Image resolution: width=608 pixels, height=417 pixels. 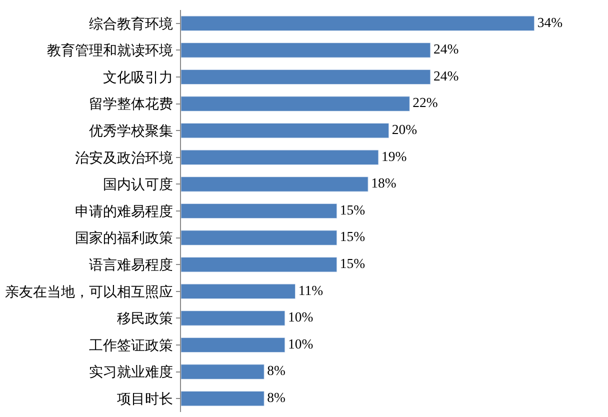 I want to click on y-tick-label: 文化吸引力, so click(x=138, y=78).